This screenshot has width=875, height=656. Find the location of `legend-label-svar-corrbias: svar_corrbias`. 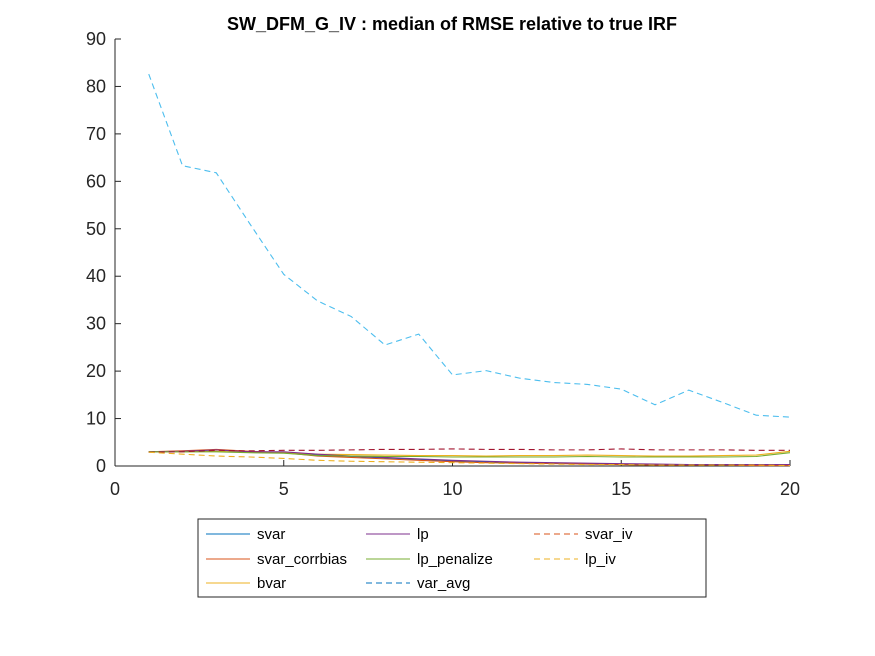

legend-label-svar-corrbias: svar_corrbias is located at coordinates (302, 559).